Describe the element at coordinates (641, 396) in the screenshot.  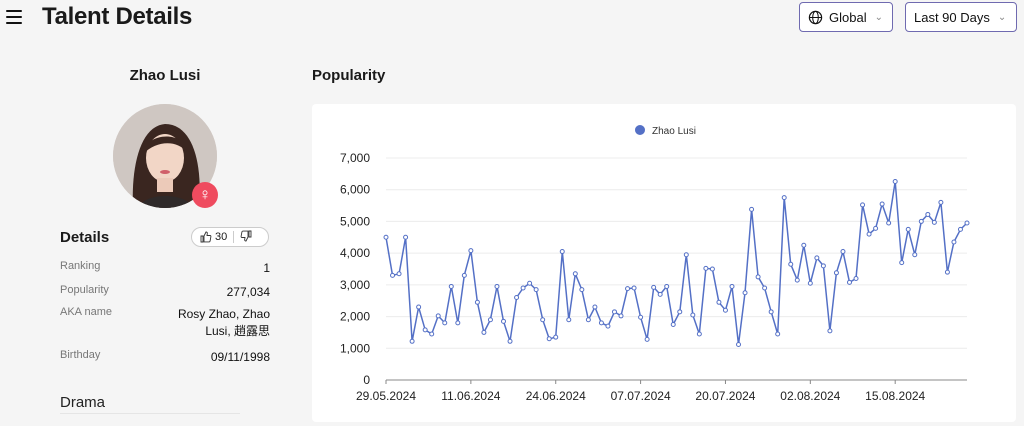
I see `x-tick-label: 07.07.2024` at that location.